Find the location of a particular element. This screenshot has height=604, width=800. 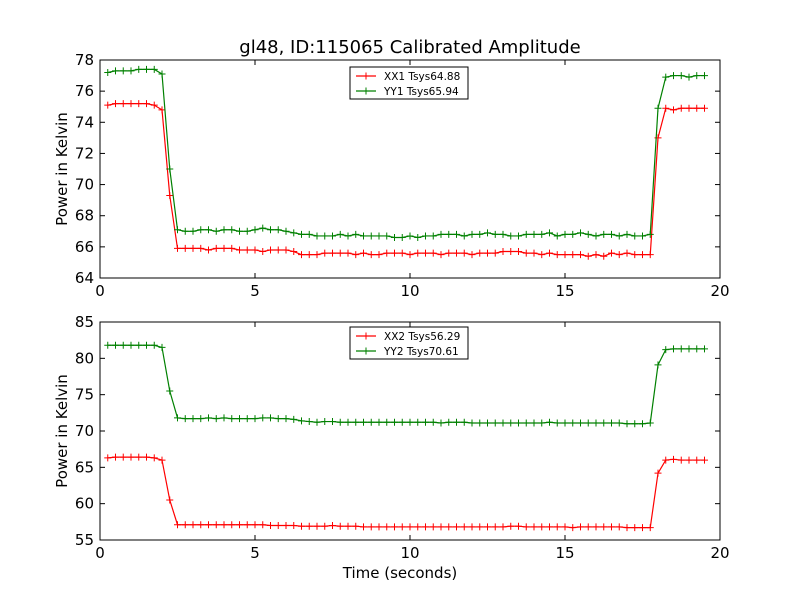

y-tick-label: 64 is located at coordinates (84, 278).